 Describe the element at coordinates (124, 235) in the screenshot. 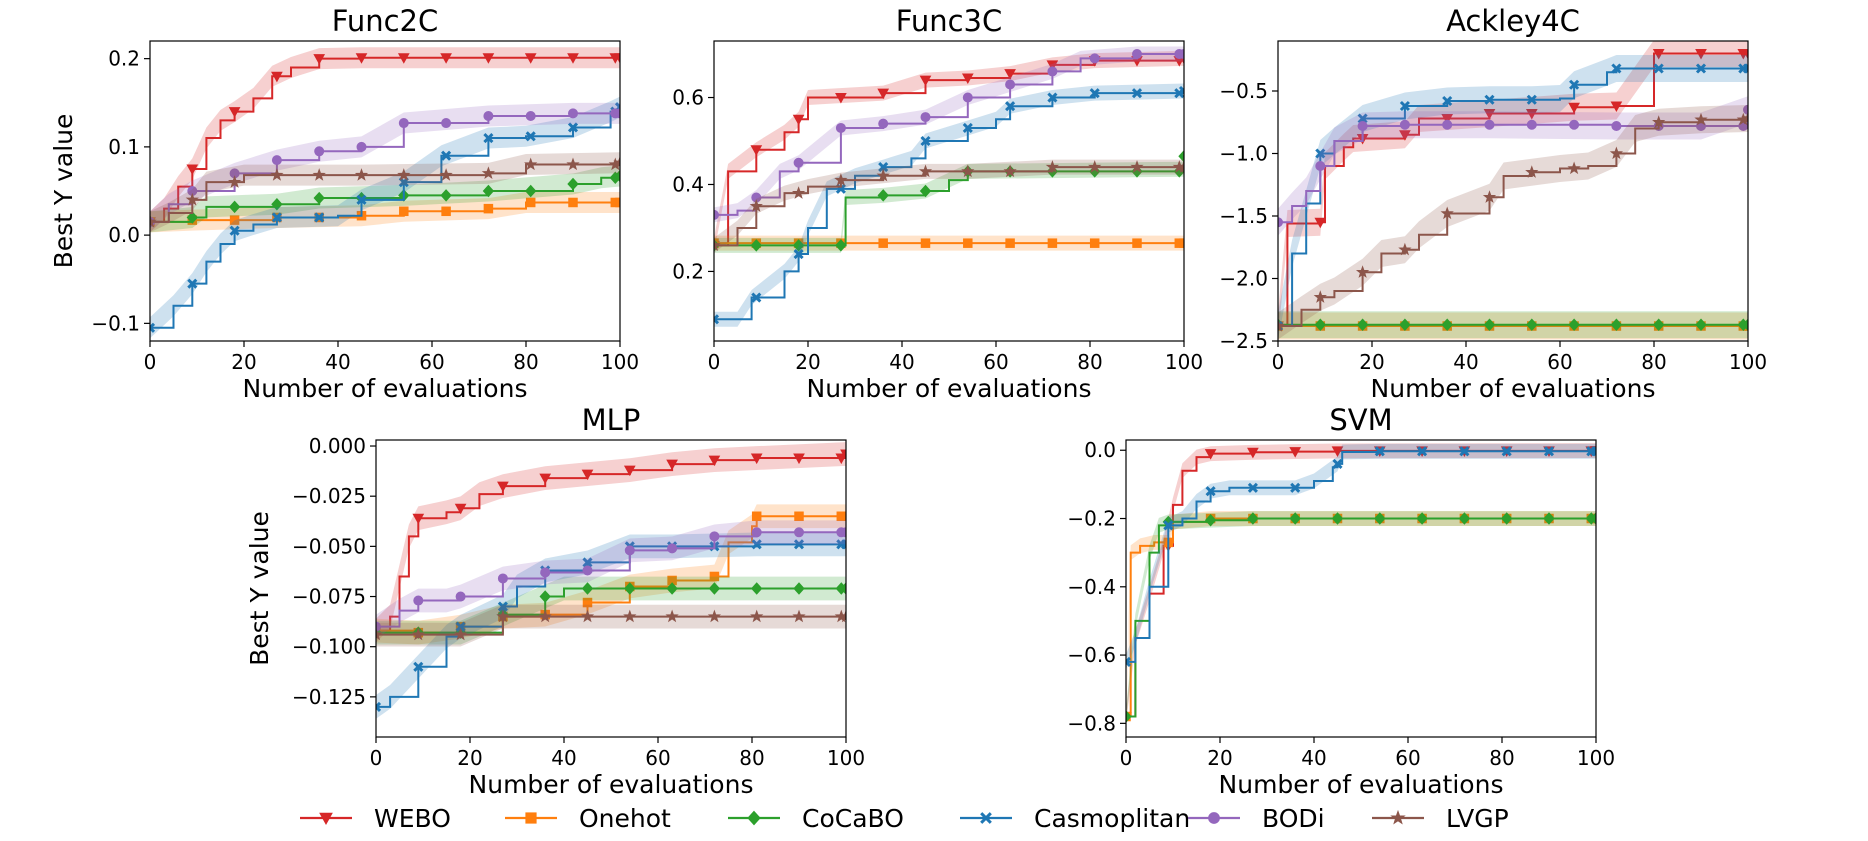

I see `y-tick-label: 0.0` at that location.